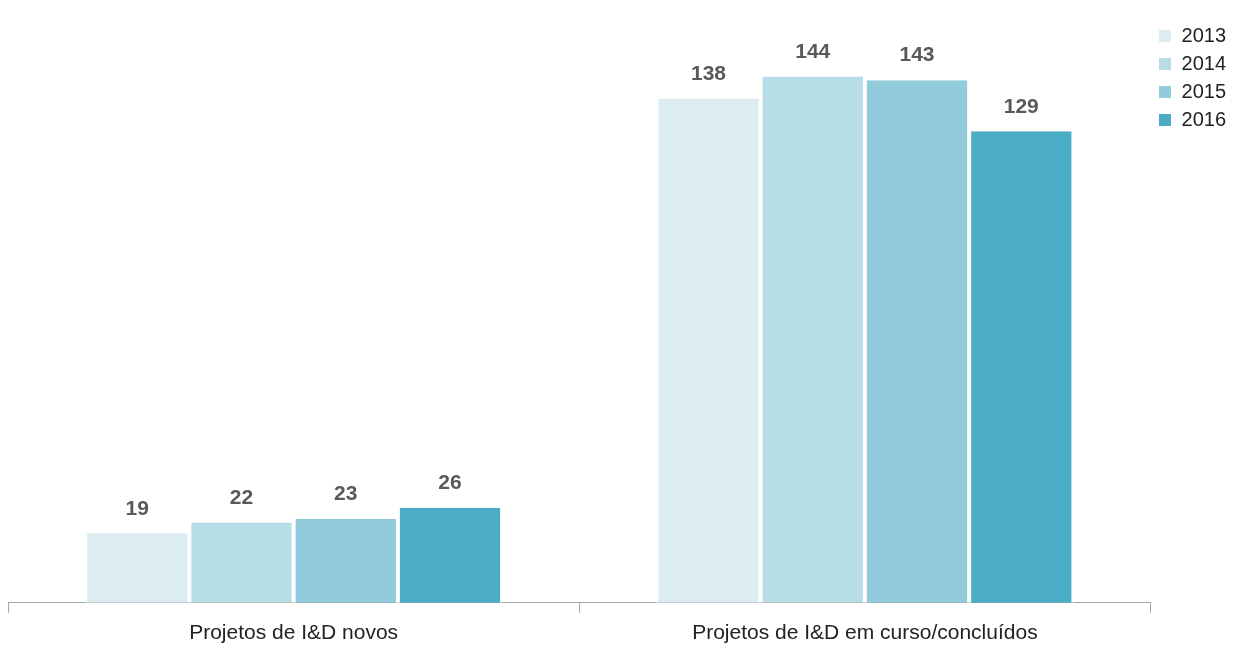  I want to click on data-label: 144, so click(813, 50).